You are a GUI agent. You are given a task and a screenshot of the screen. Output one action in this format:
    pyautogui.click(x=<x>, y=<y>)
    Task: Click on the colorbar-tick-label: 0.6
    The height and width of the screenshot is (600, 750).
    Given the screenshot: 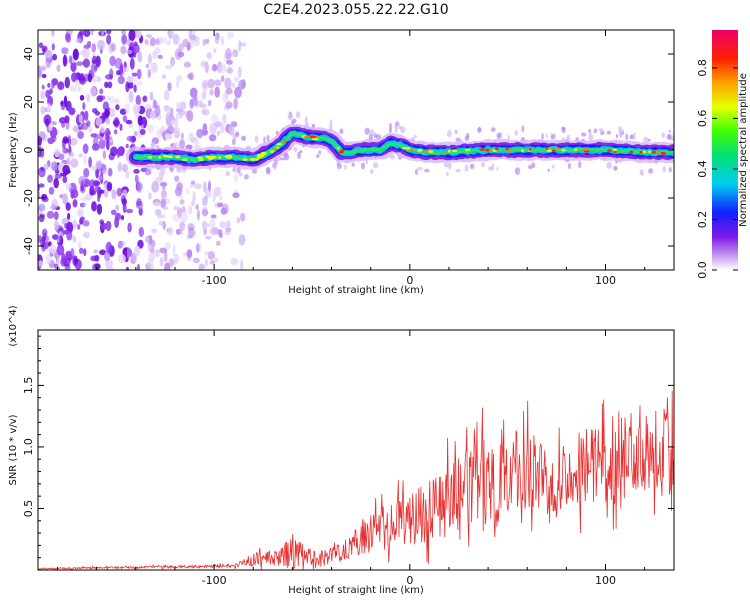 What is the action you would take?
    pyautogui.click(x=702, y=119)
    